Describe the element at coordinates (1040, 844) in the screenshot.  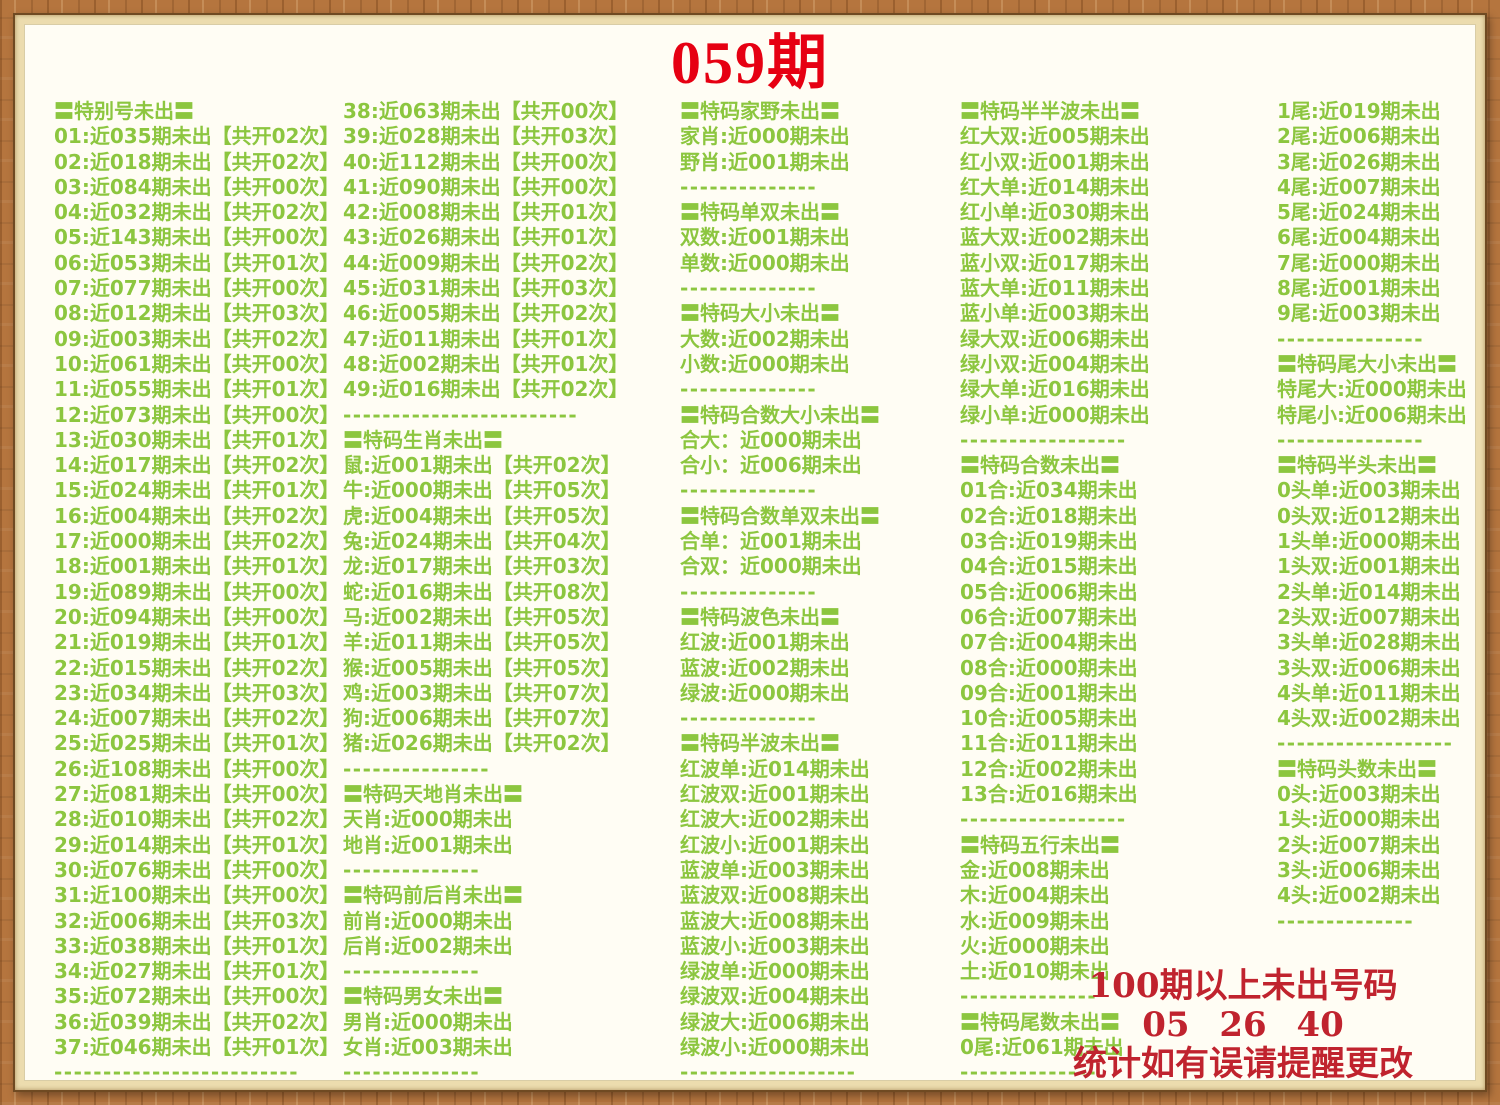
I see `section-header: 〓特码五行未出〓` at that location.